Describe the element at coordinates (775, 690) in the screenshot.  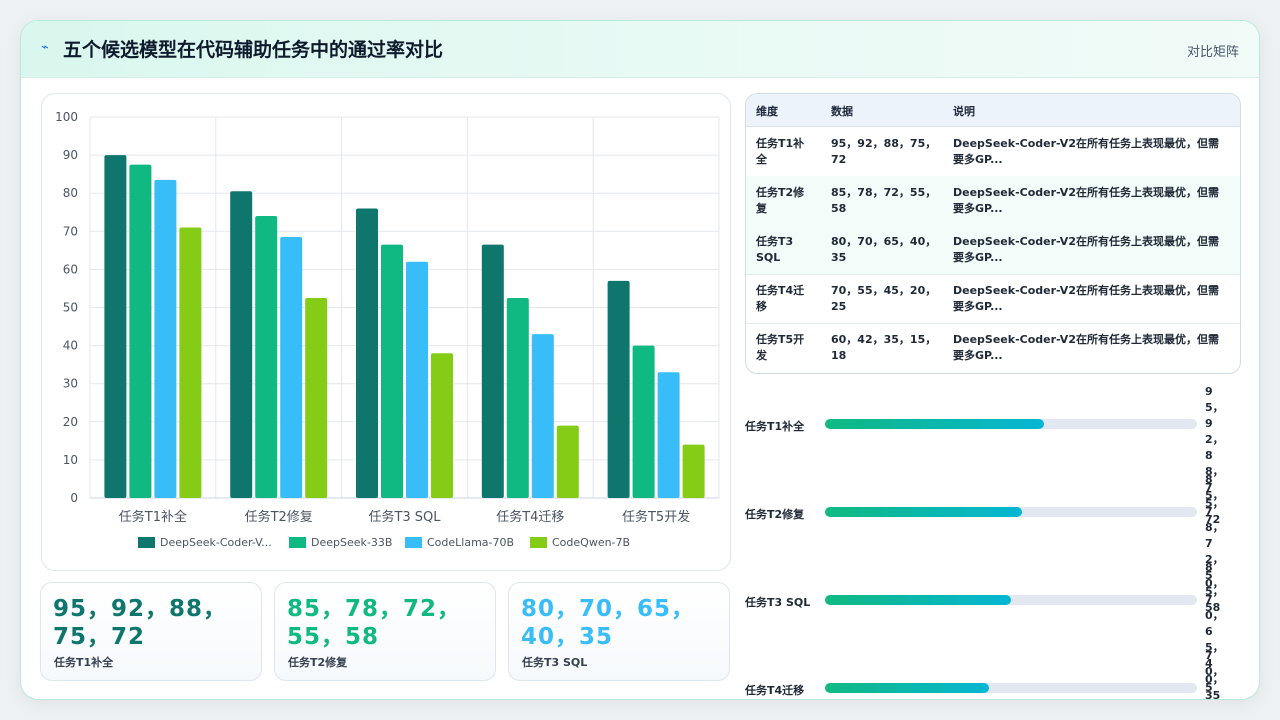
I see `progress-label: 任务T4迁移` at that location.